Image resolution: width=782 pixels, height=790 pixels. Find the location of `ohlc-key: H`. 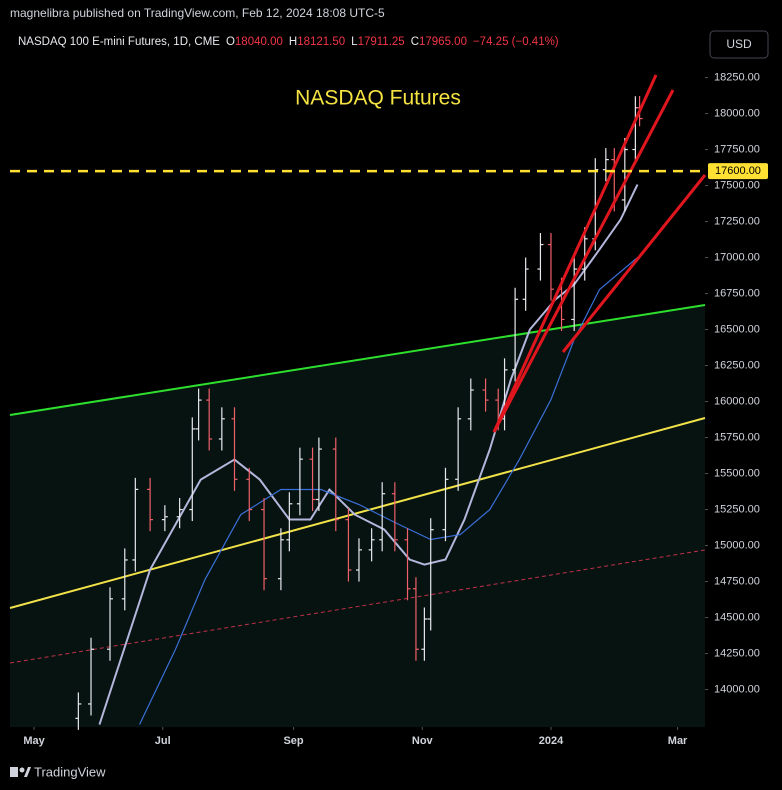

ohlc-key: H is located at coordinates (293, 42).